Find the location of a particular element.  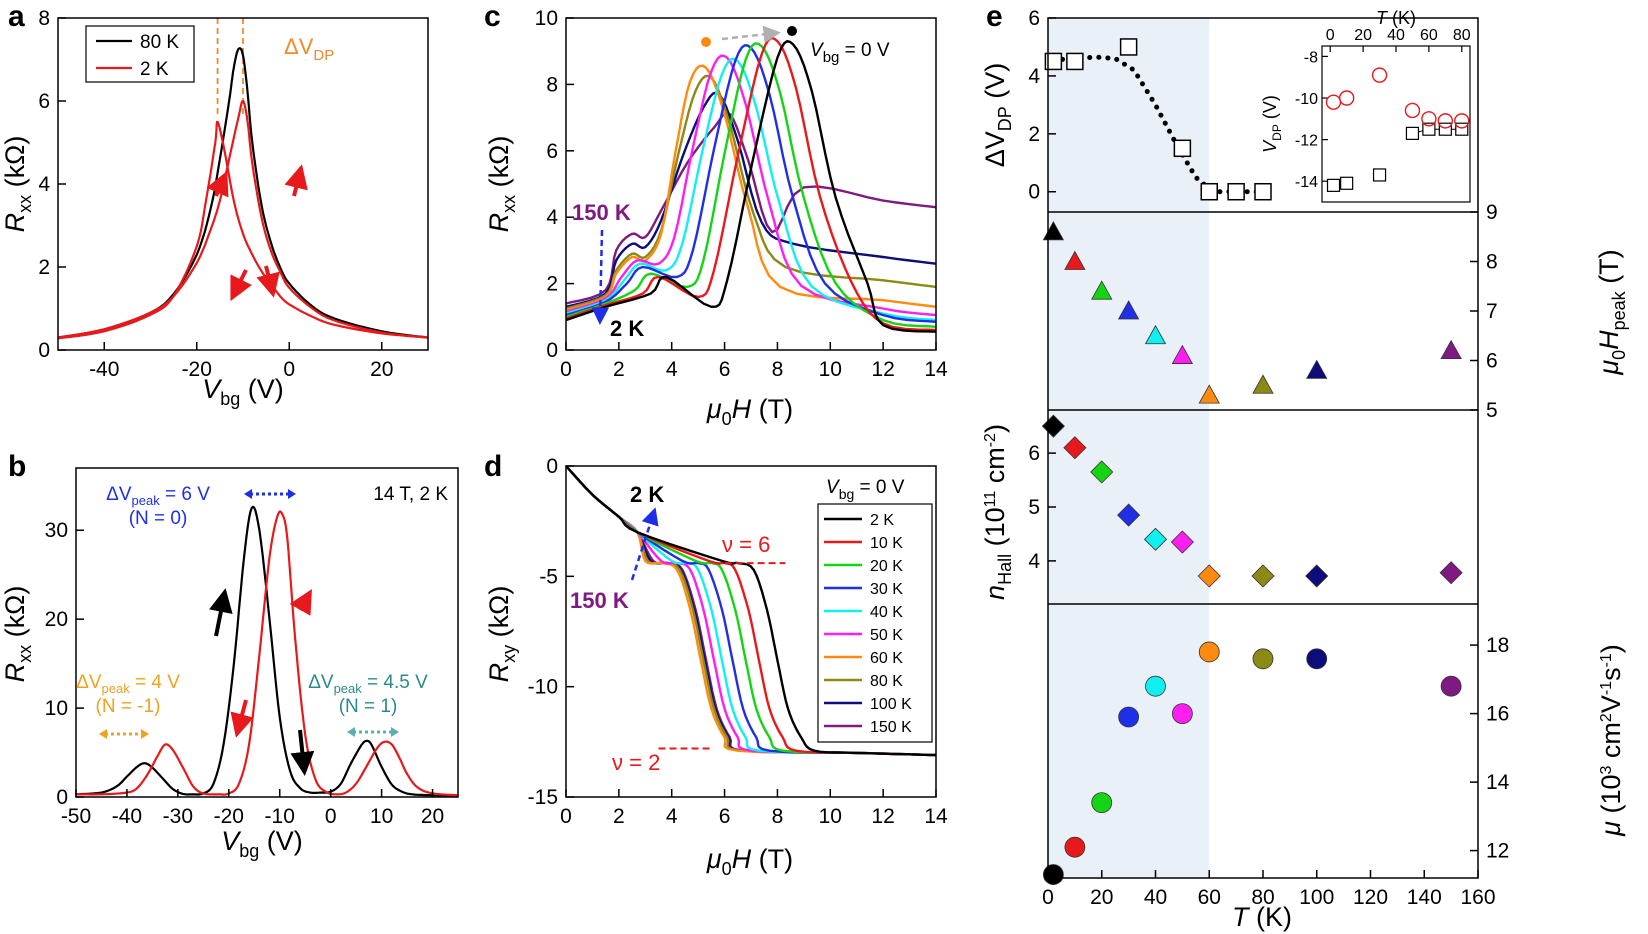

panel-c-frame is located at coordinates (751, 184).